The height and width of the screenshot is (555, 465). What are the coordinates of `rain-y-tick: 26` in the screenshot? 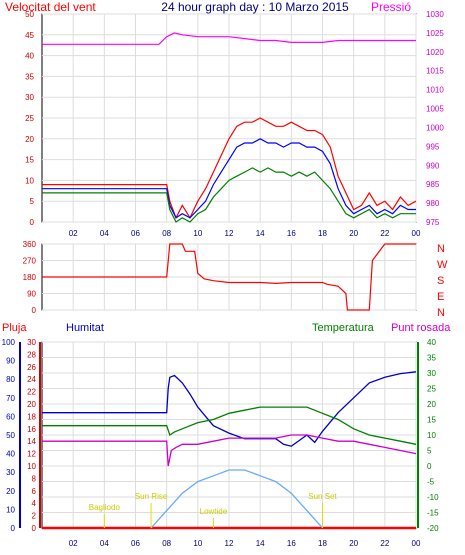 It's located at (31, 367).